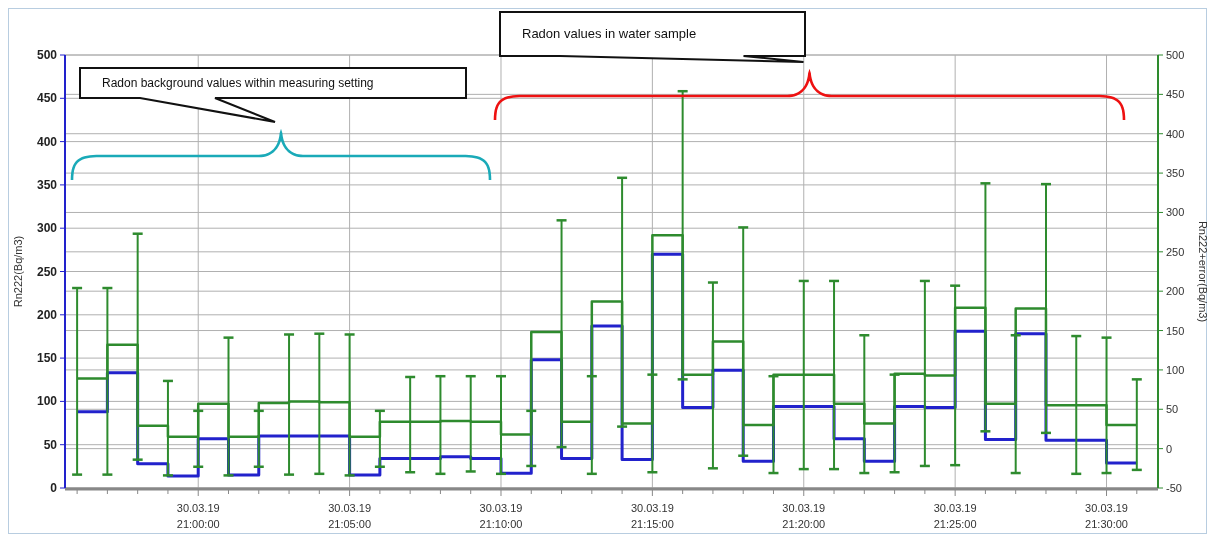 The width and height of the screenshot is (1215, 542). What do you see at coordinates (1169, 448) in the screenshot?
I see `y2-tick-label: 0` at bounding box center [1169, 448].